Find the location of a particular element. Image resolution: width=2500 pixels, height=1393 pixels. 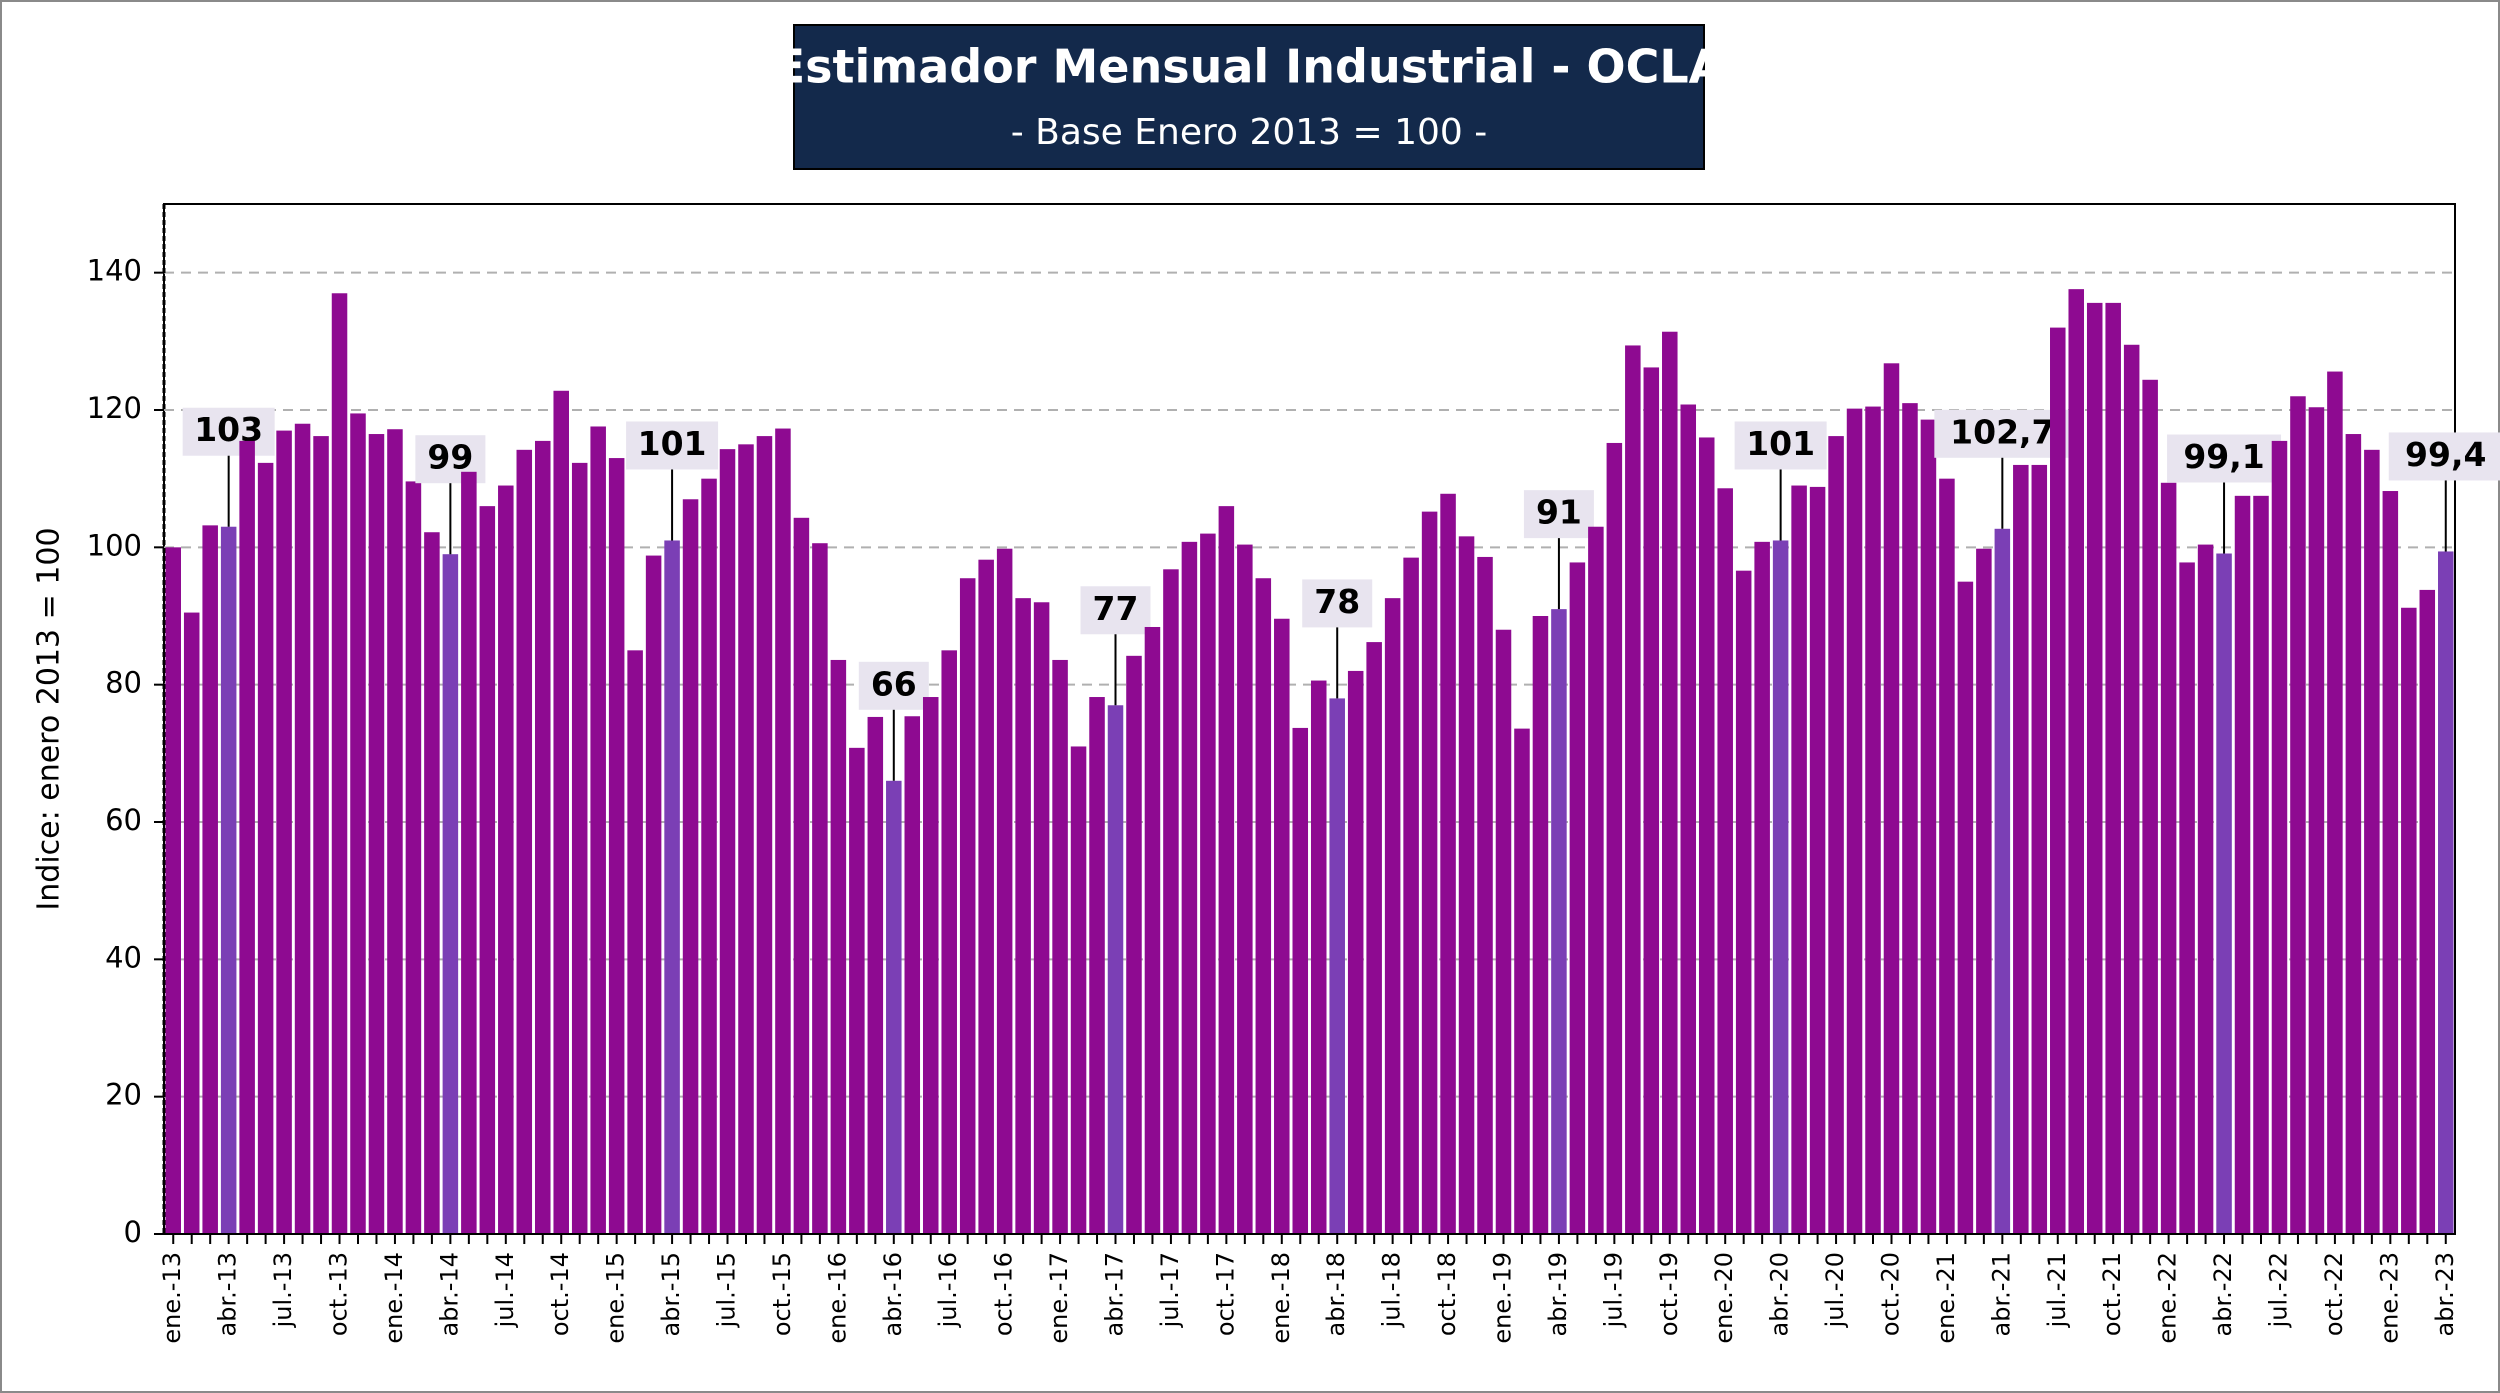

y-tick-label: 0 is located at coordinates (133, 1232).